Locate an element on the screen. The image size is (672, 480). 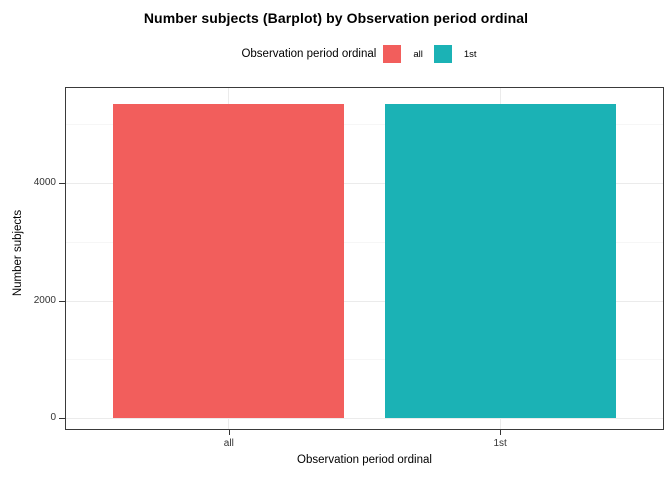
legend-swatch-all is located at coordinates (392, 54).